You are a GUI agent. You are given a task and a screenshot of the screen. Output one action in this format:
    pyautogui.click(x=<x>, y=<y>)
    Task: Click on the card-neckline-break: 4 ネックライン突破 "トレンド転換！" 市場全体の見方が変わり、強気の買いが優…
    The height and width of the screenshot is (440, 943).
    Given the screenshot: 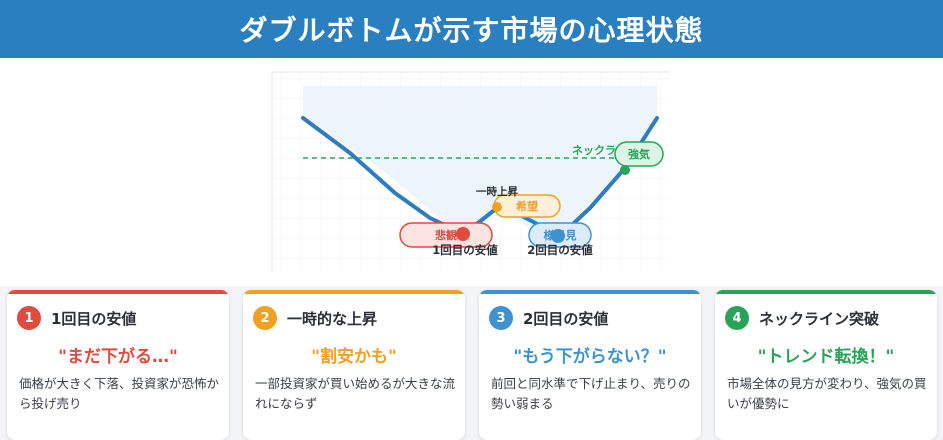 What is the action you would take?
    pyautogui.click(x=826, y=365)
    